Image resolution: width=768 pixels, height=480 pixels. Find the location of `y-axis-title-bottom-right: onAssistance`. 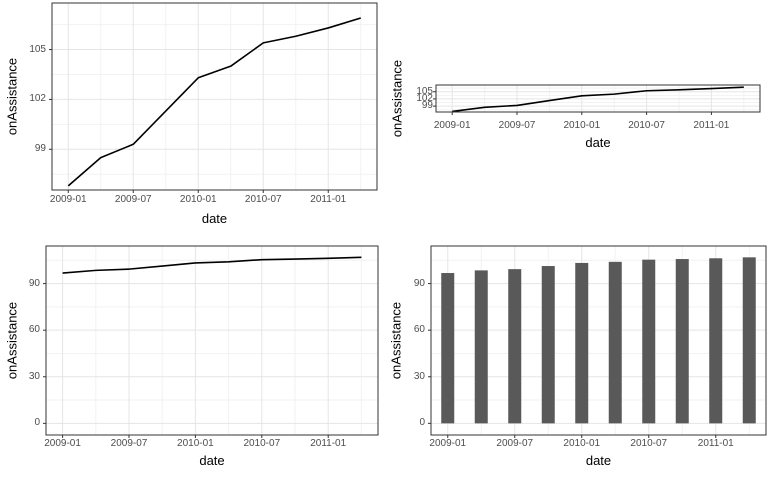

y-axis-title-bottom-right: onAssistance is located at coordinates (396, 340).